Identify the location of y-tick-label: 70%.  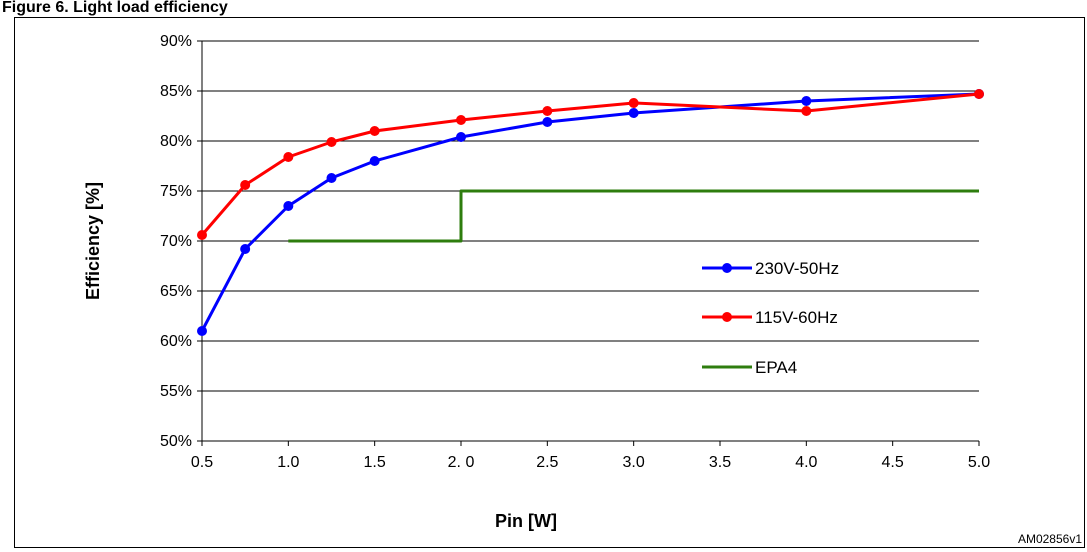
(176, 241).